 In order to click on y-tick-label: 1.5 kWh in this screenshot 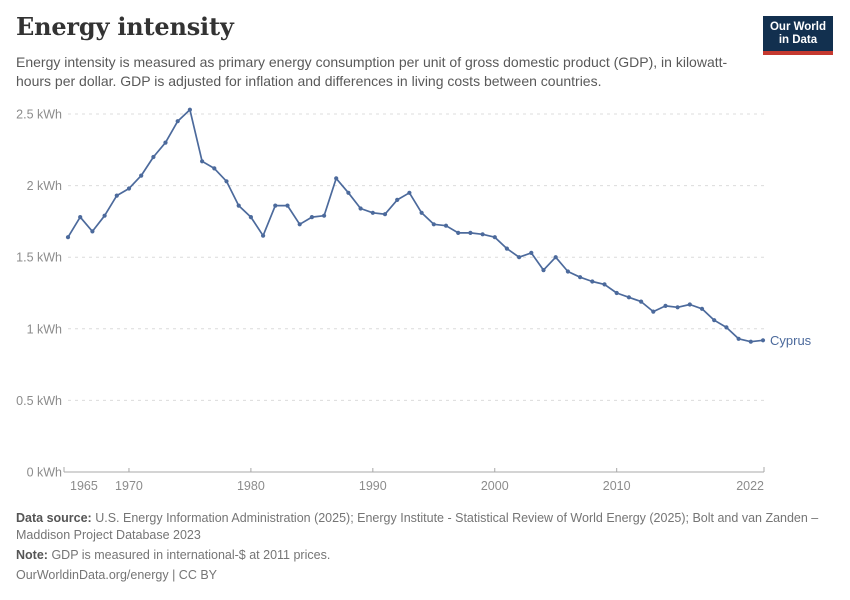, I will do `click(39, 258)`.